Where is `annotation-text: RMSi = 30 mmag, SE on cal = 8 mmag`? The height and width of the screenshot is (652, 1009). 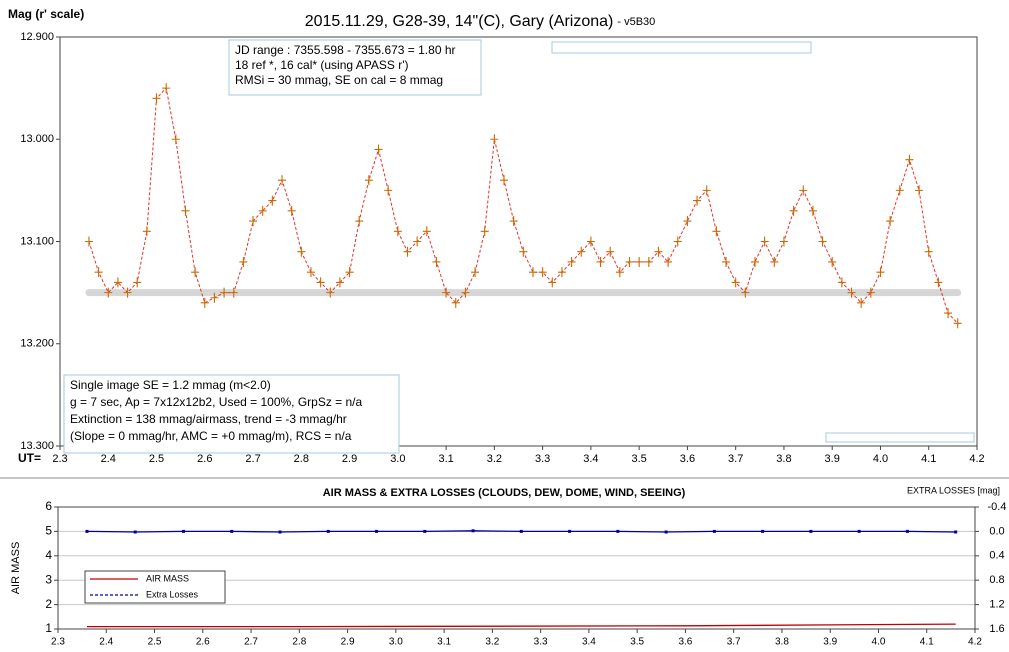
annotation-text: RMSi = 30 mmag, SE on cal = 8 mmag is located at coordinates (339, 80).